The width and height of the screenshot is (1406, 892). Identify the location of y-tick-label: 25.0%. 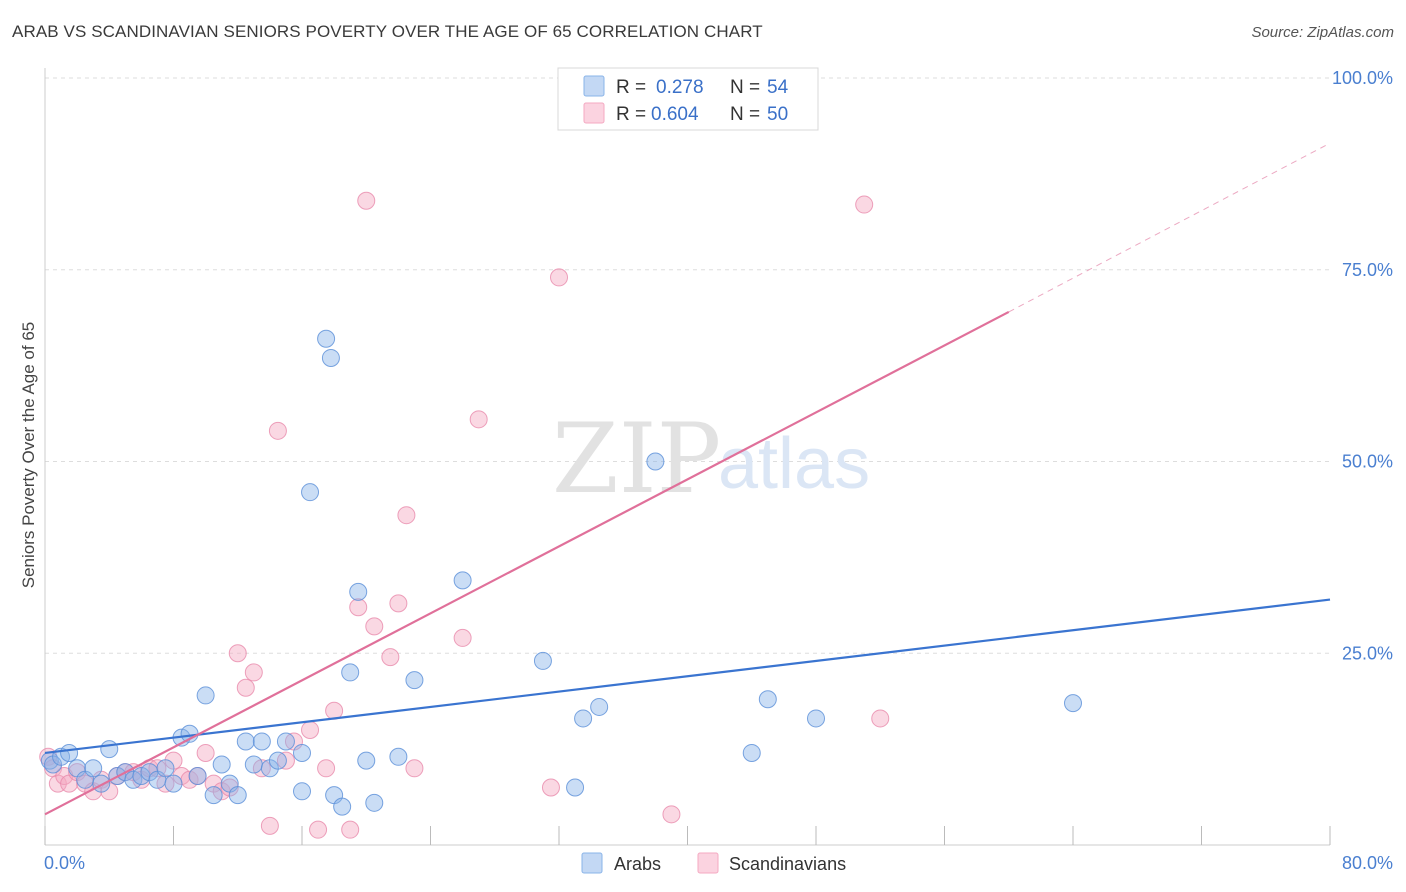
(1367, 653).